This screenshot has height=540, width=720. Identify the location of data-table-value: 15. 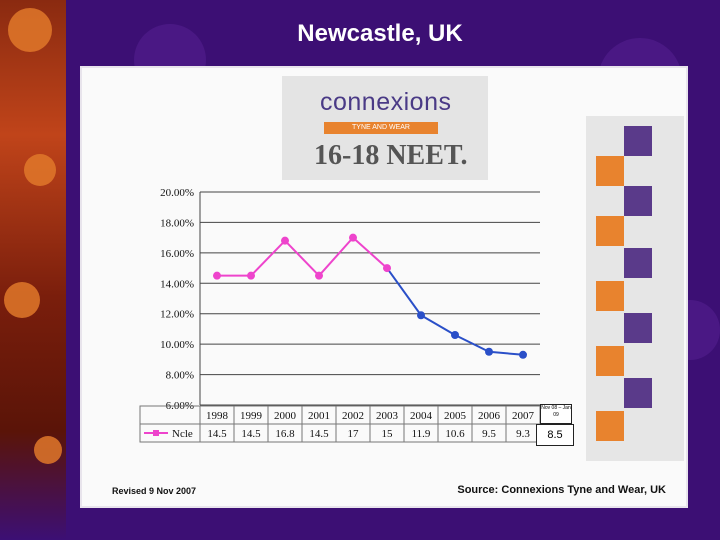
(388, 434).